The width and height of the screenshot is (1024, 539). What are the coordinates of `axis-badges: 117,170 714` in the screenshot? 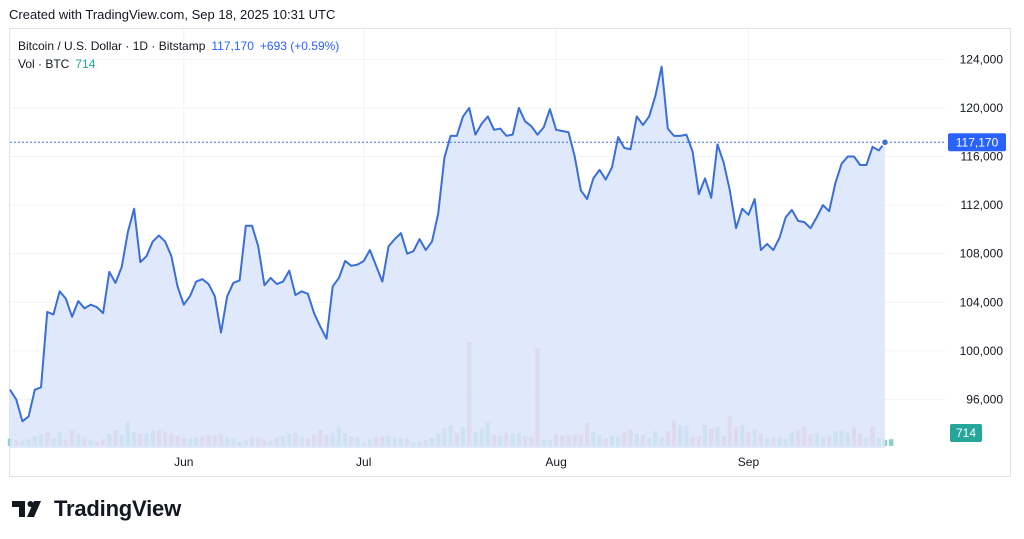 It's located at (977, 287).